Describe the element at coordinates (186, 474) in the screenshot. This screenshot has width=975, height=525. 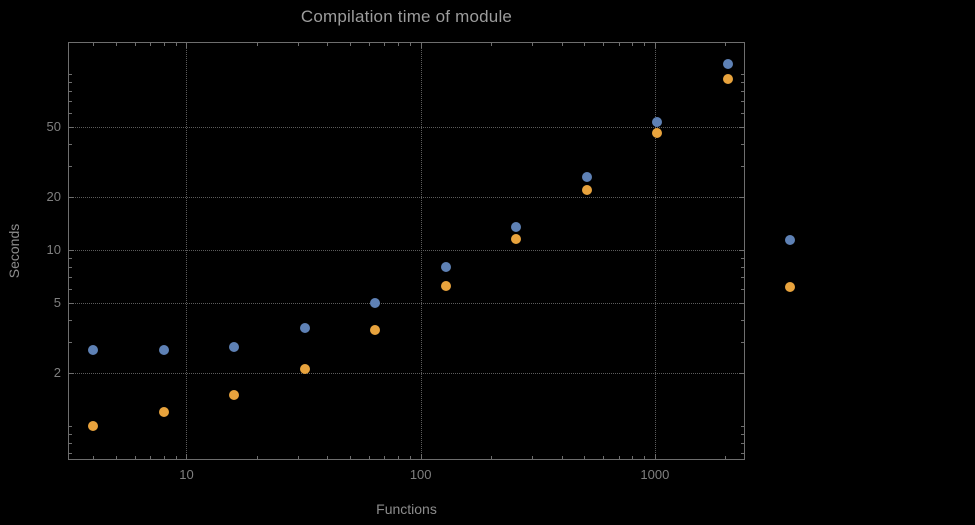
I see `x-tick-label: 10` at that location.